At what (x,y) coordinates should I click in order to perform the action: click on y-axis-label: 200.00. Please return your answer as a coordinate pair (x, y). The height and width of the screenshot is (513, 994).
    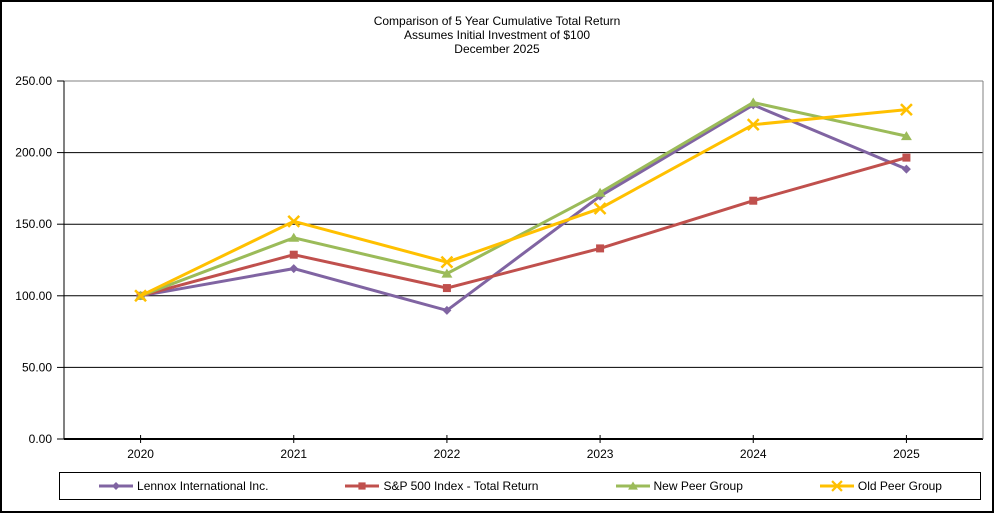
    Looking at the image, I should click on (33, 153).